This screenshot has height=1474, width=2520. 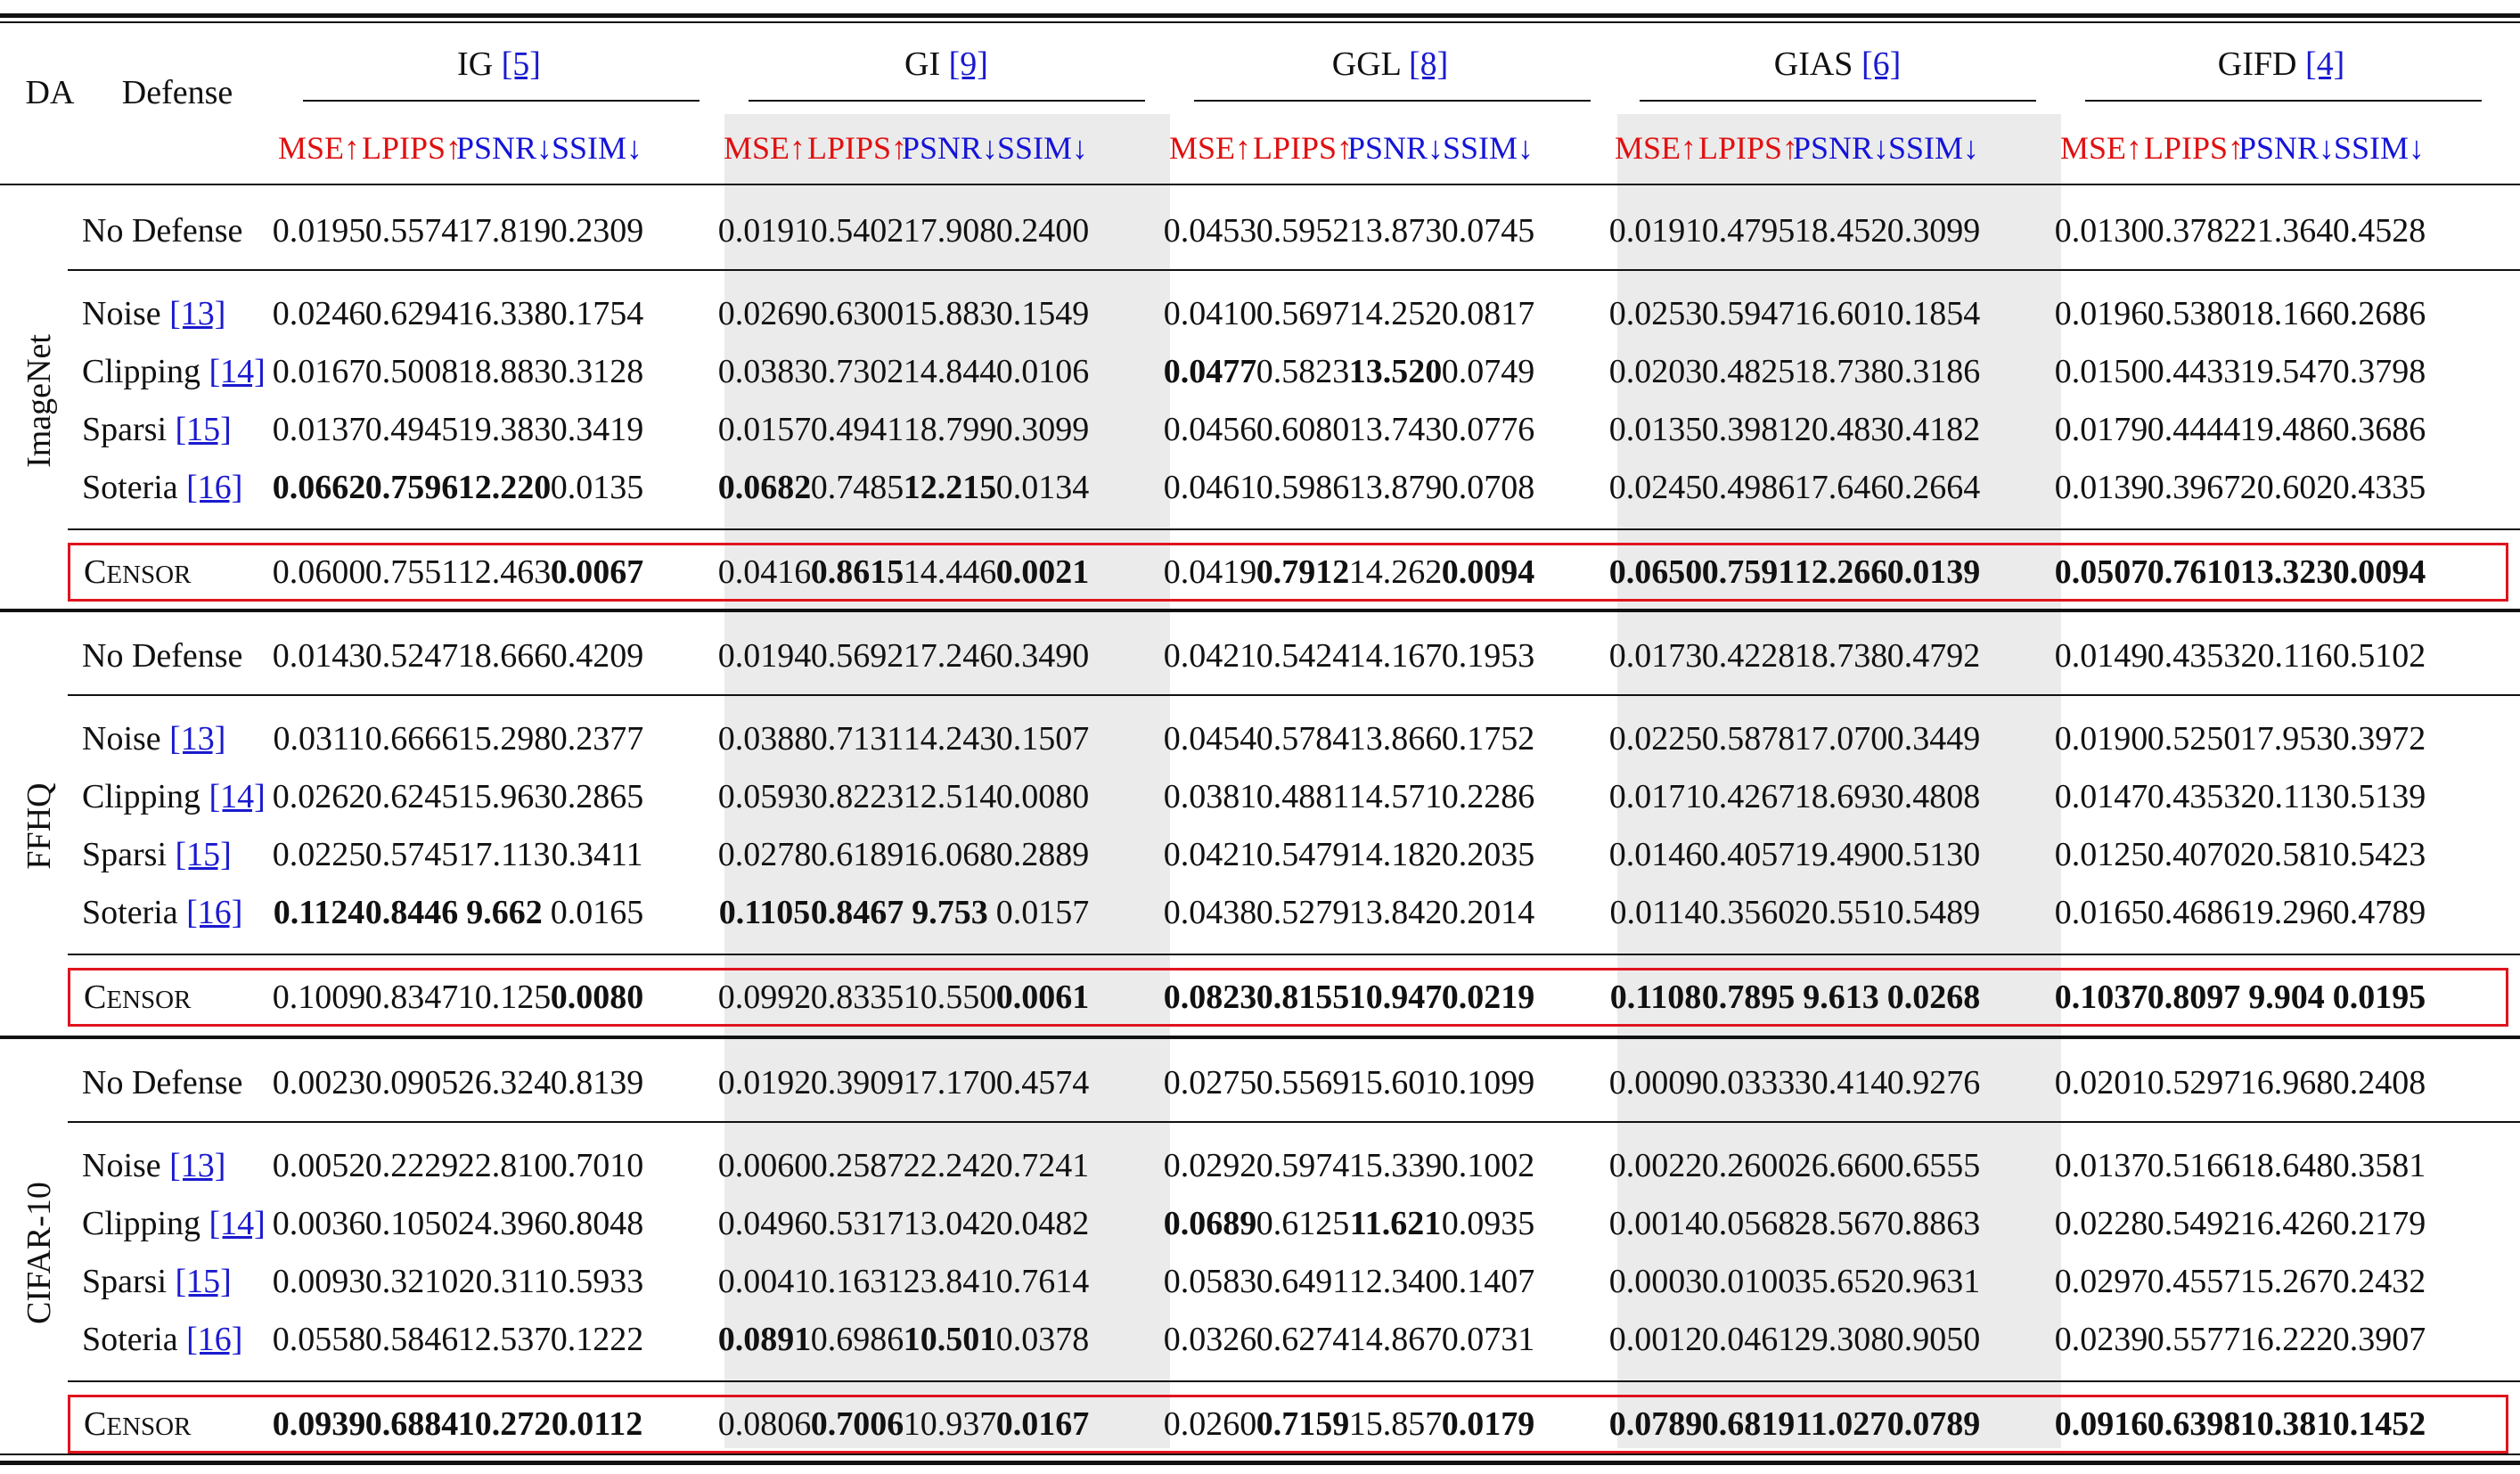 I want to click on table-cell: 0.0094, so click(x=2379, y=572).